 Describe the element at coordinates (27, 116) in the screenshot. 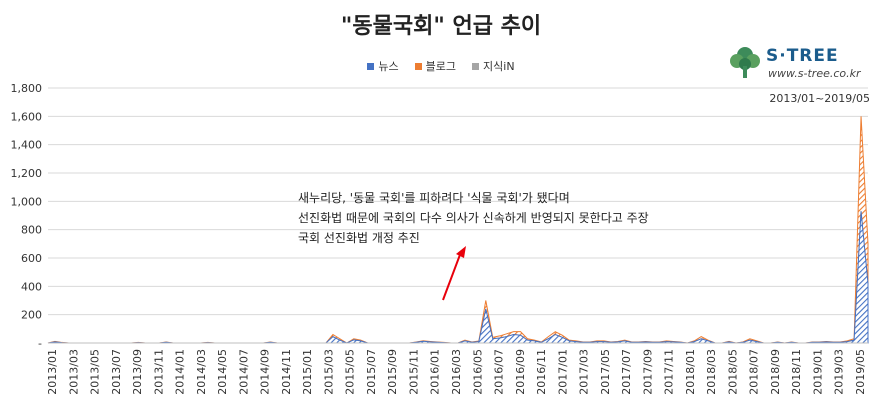

I see `y-tick-label: 1,600` at that location.